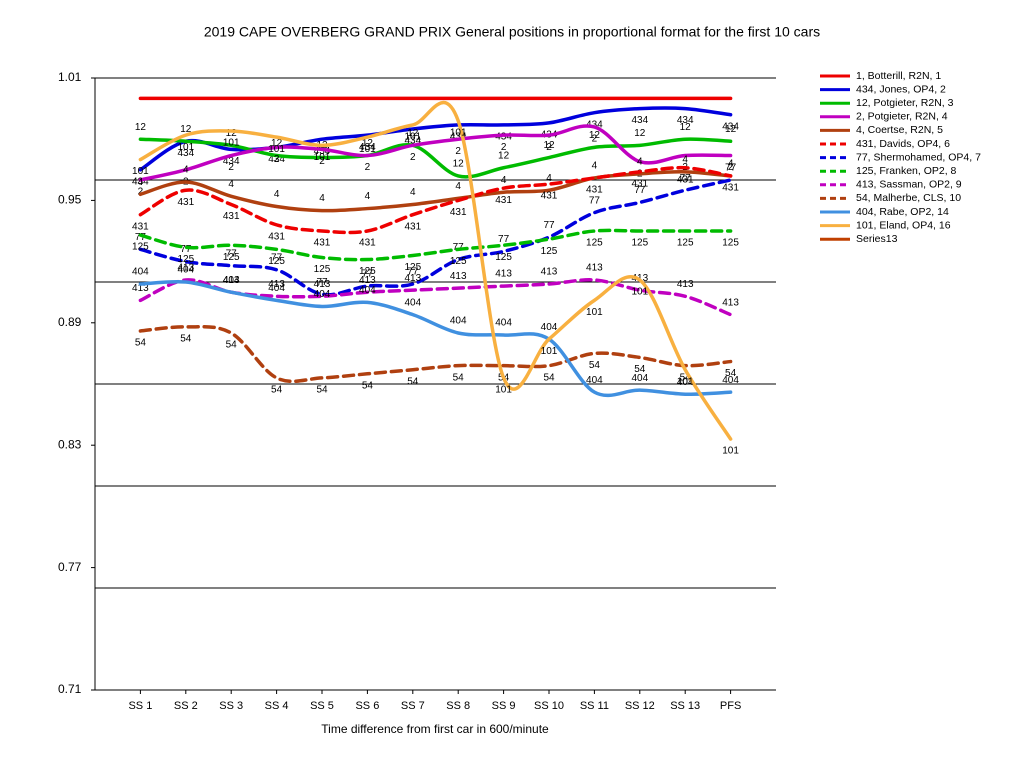 The height and width of the screenshot is (768, 1024). I want to click on y-tick-label: 0.83, so click(70, 444).